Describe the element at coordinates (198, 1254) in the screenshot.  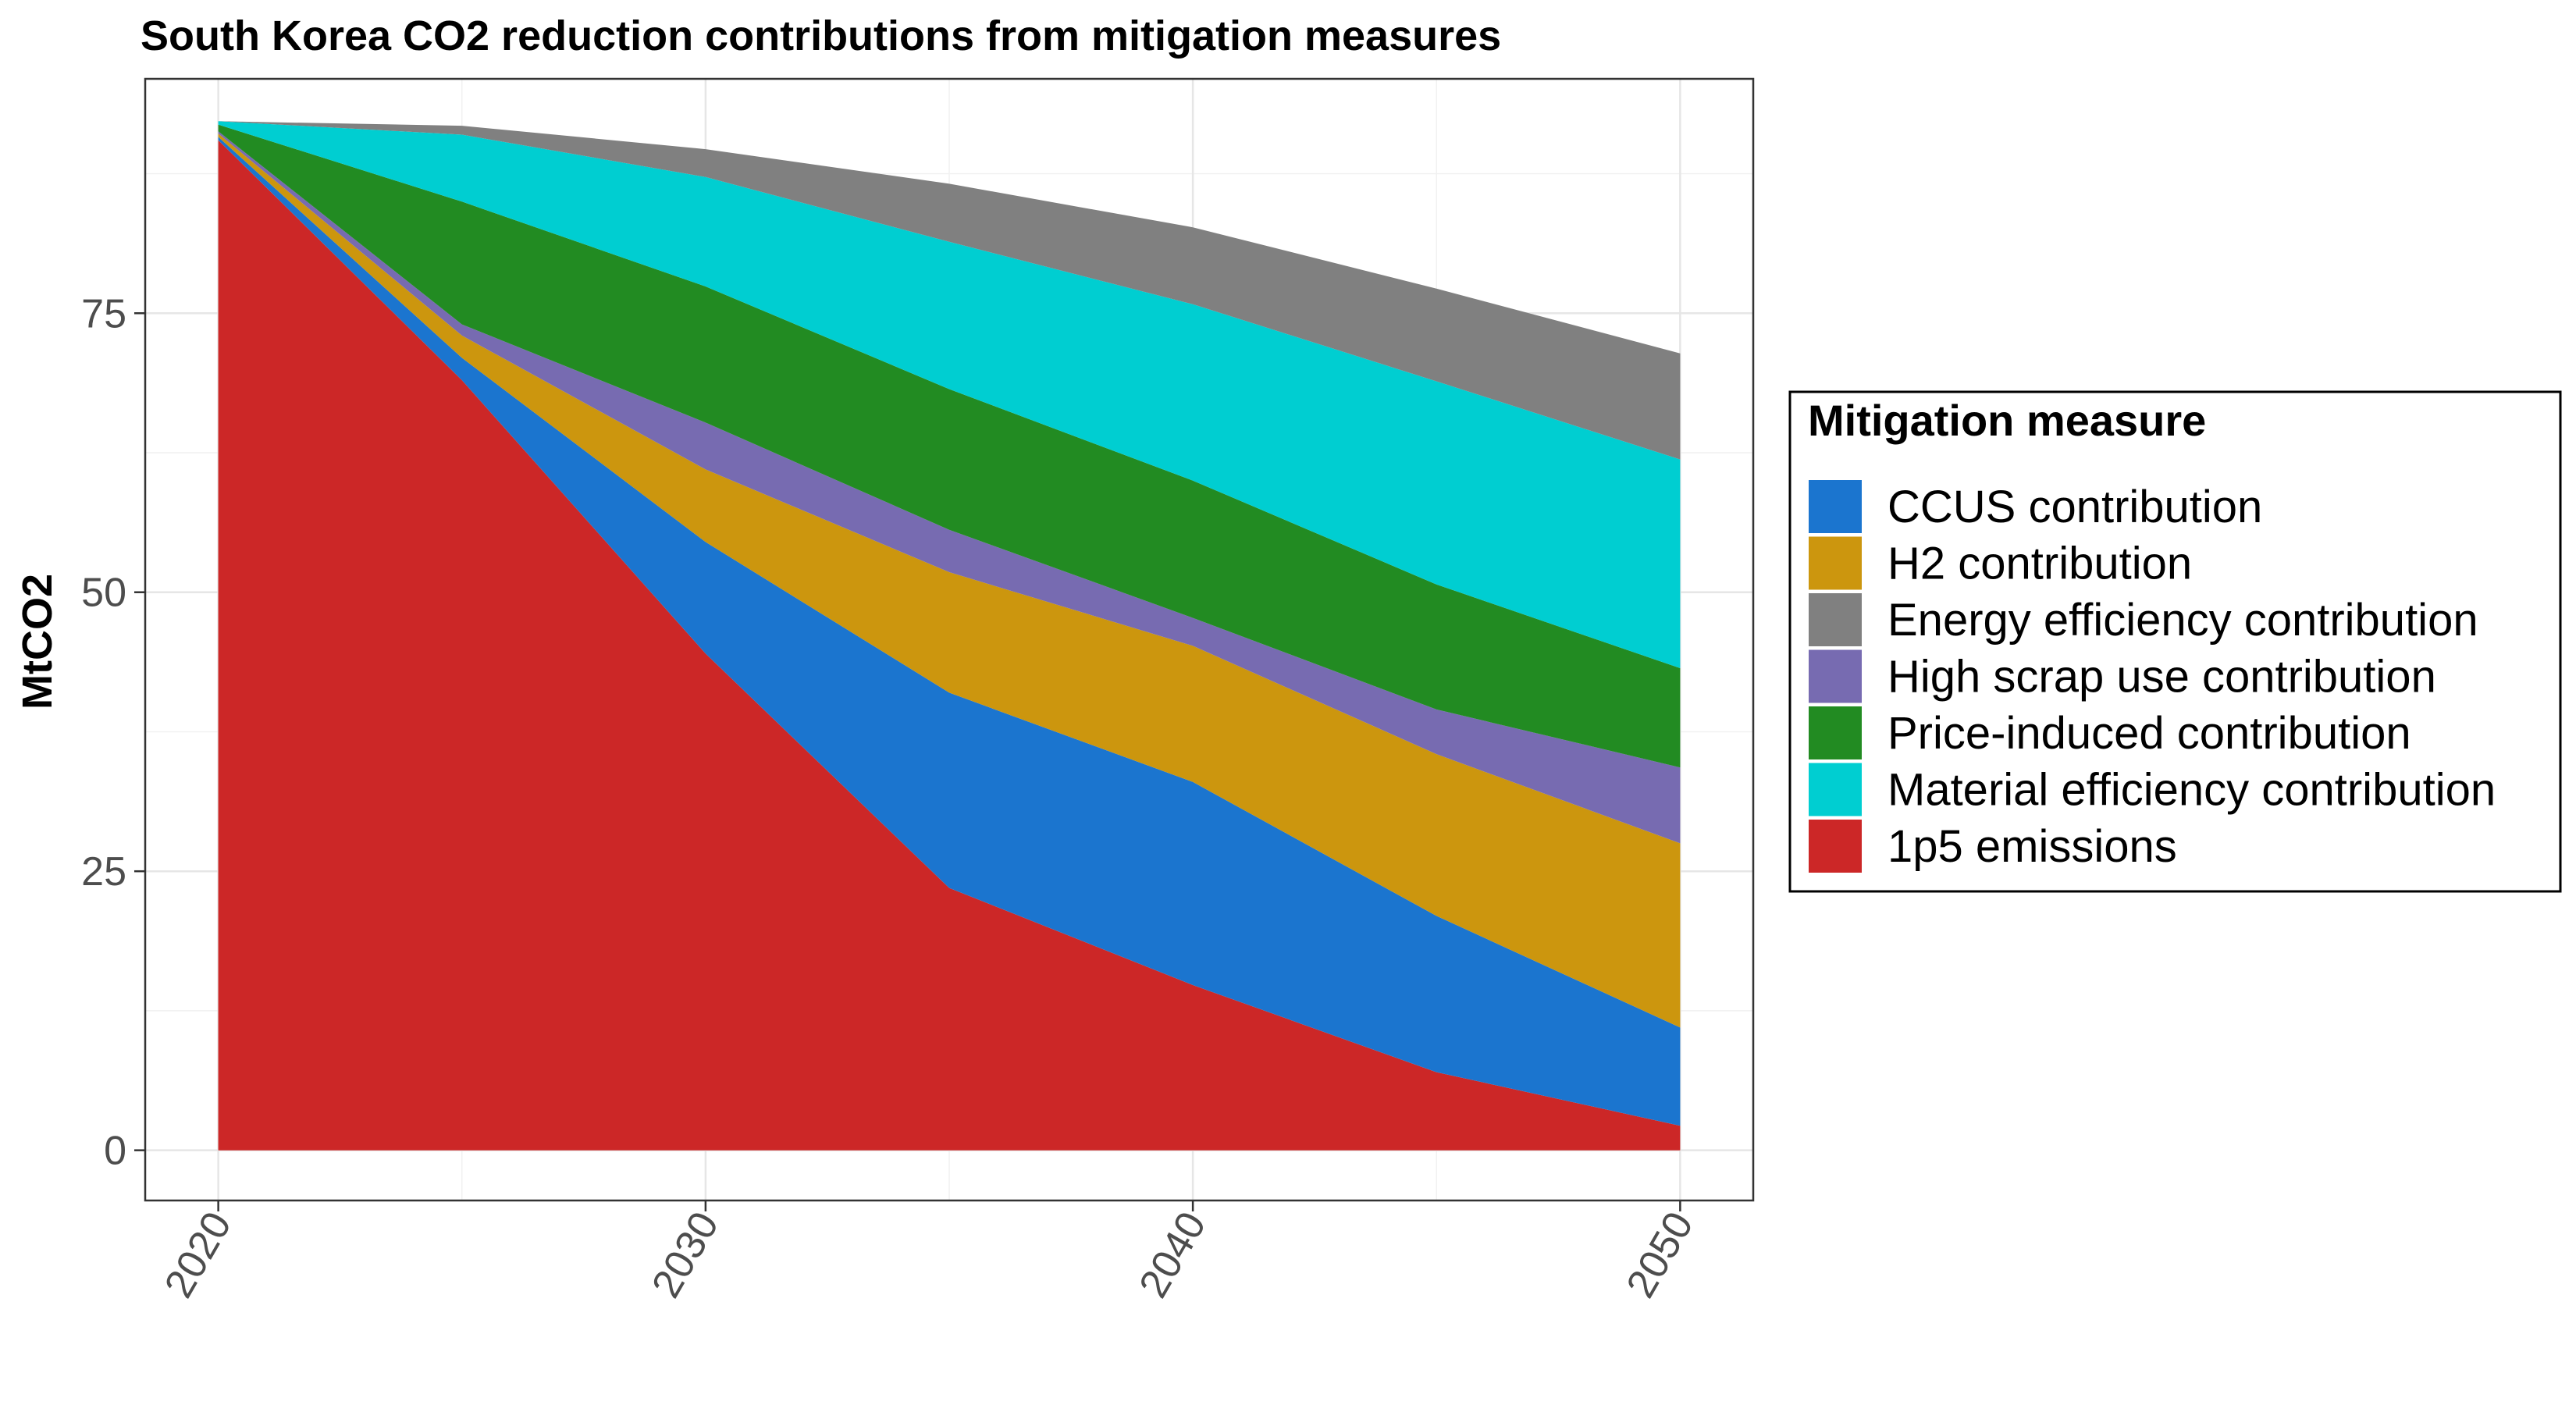
I see `x-tick-label: 2020` at that location.